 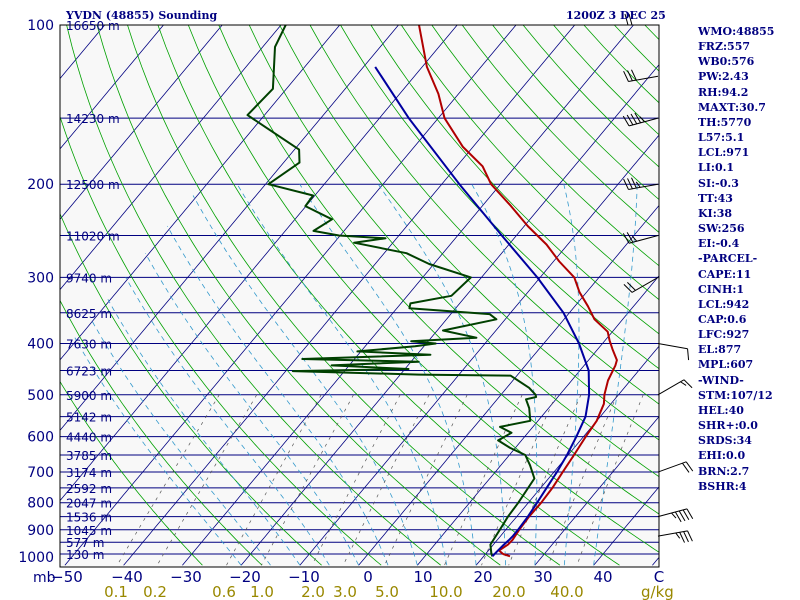 What do you see at coordinates (85, 543) in the screenshot?
I see `height-label: 577 m` at bounding box center [85, 543].